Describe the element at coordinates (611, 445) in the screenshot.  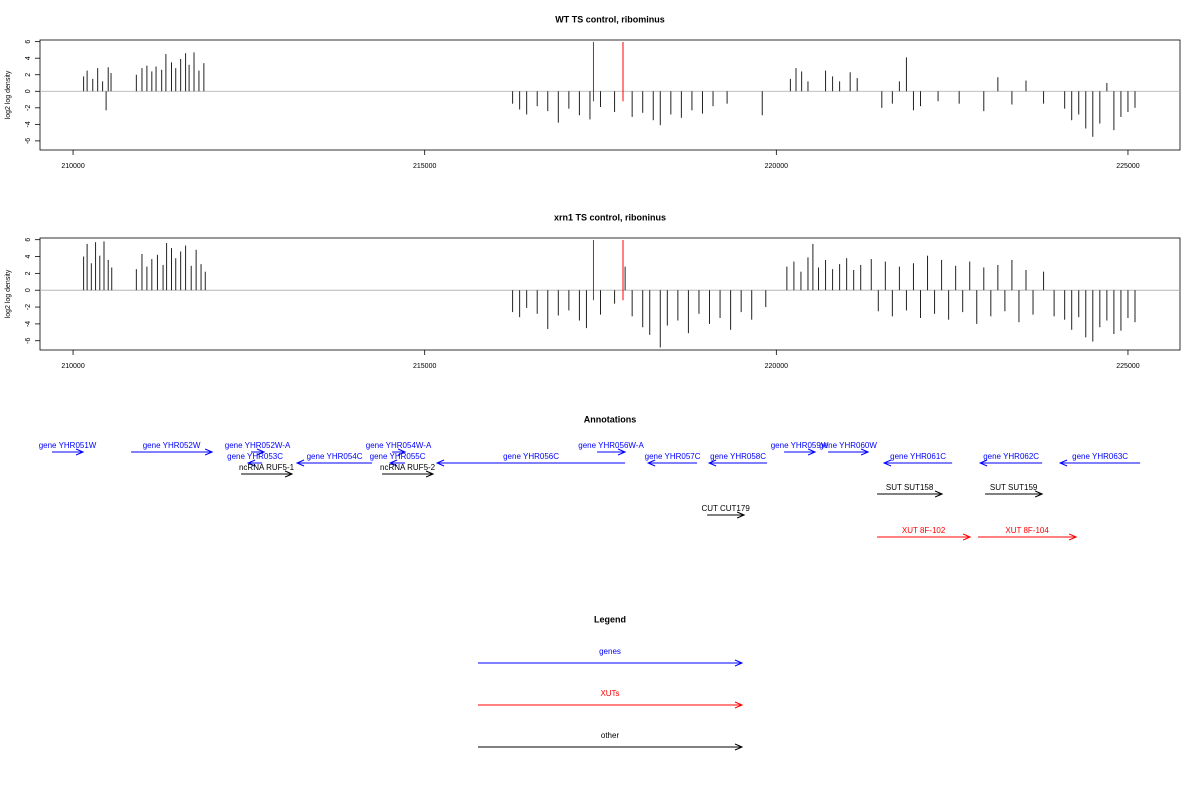
I see `feature-label: gene YHR056W-A` at that location.